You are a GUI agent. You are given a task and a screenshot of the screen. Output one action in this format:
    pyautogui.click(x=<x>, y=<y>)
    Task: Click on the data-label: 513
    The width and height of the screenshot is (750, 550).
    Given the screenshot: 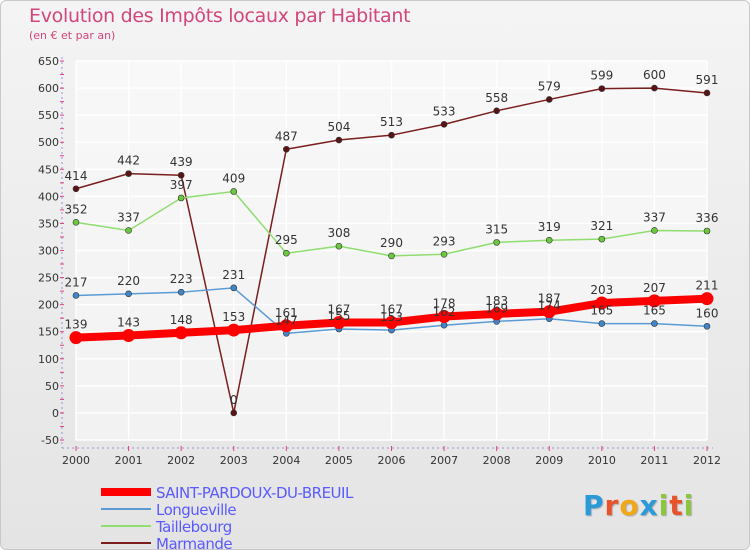 What is the action you would take?
    pyautogui.click(x=391, y=122)
    